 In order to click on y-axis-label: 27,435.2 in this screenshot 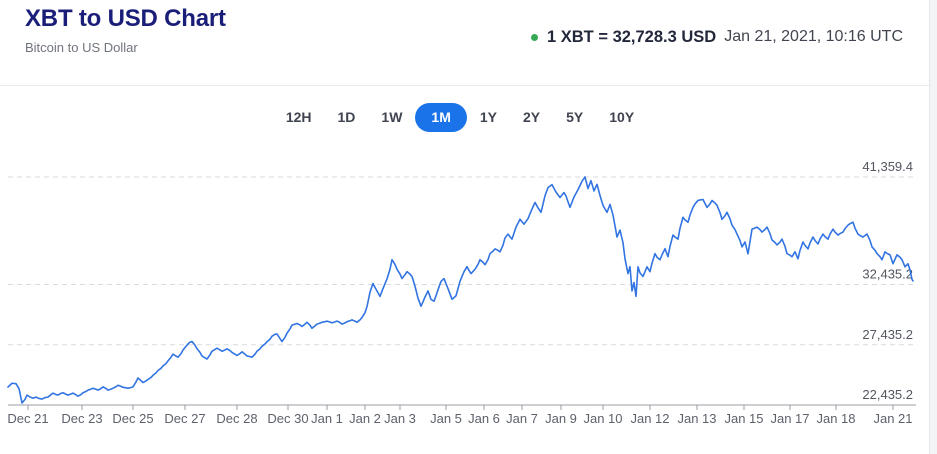, I will do `click(887, 334)`.